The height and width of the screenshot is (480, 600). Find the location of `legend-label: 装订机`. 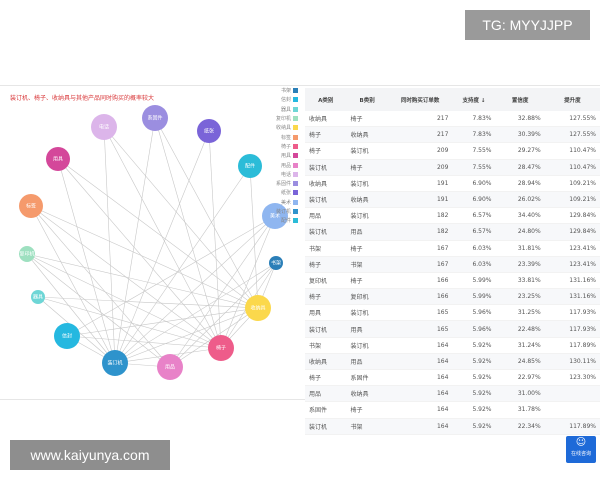

legend-label: 装订机 is located at coordinates (283, 212).